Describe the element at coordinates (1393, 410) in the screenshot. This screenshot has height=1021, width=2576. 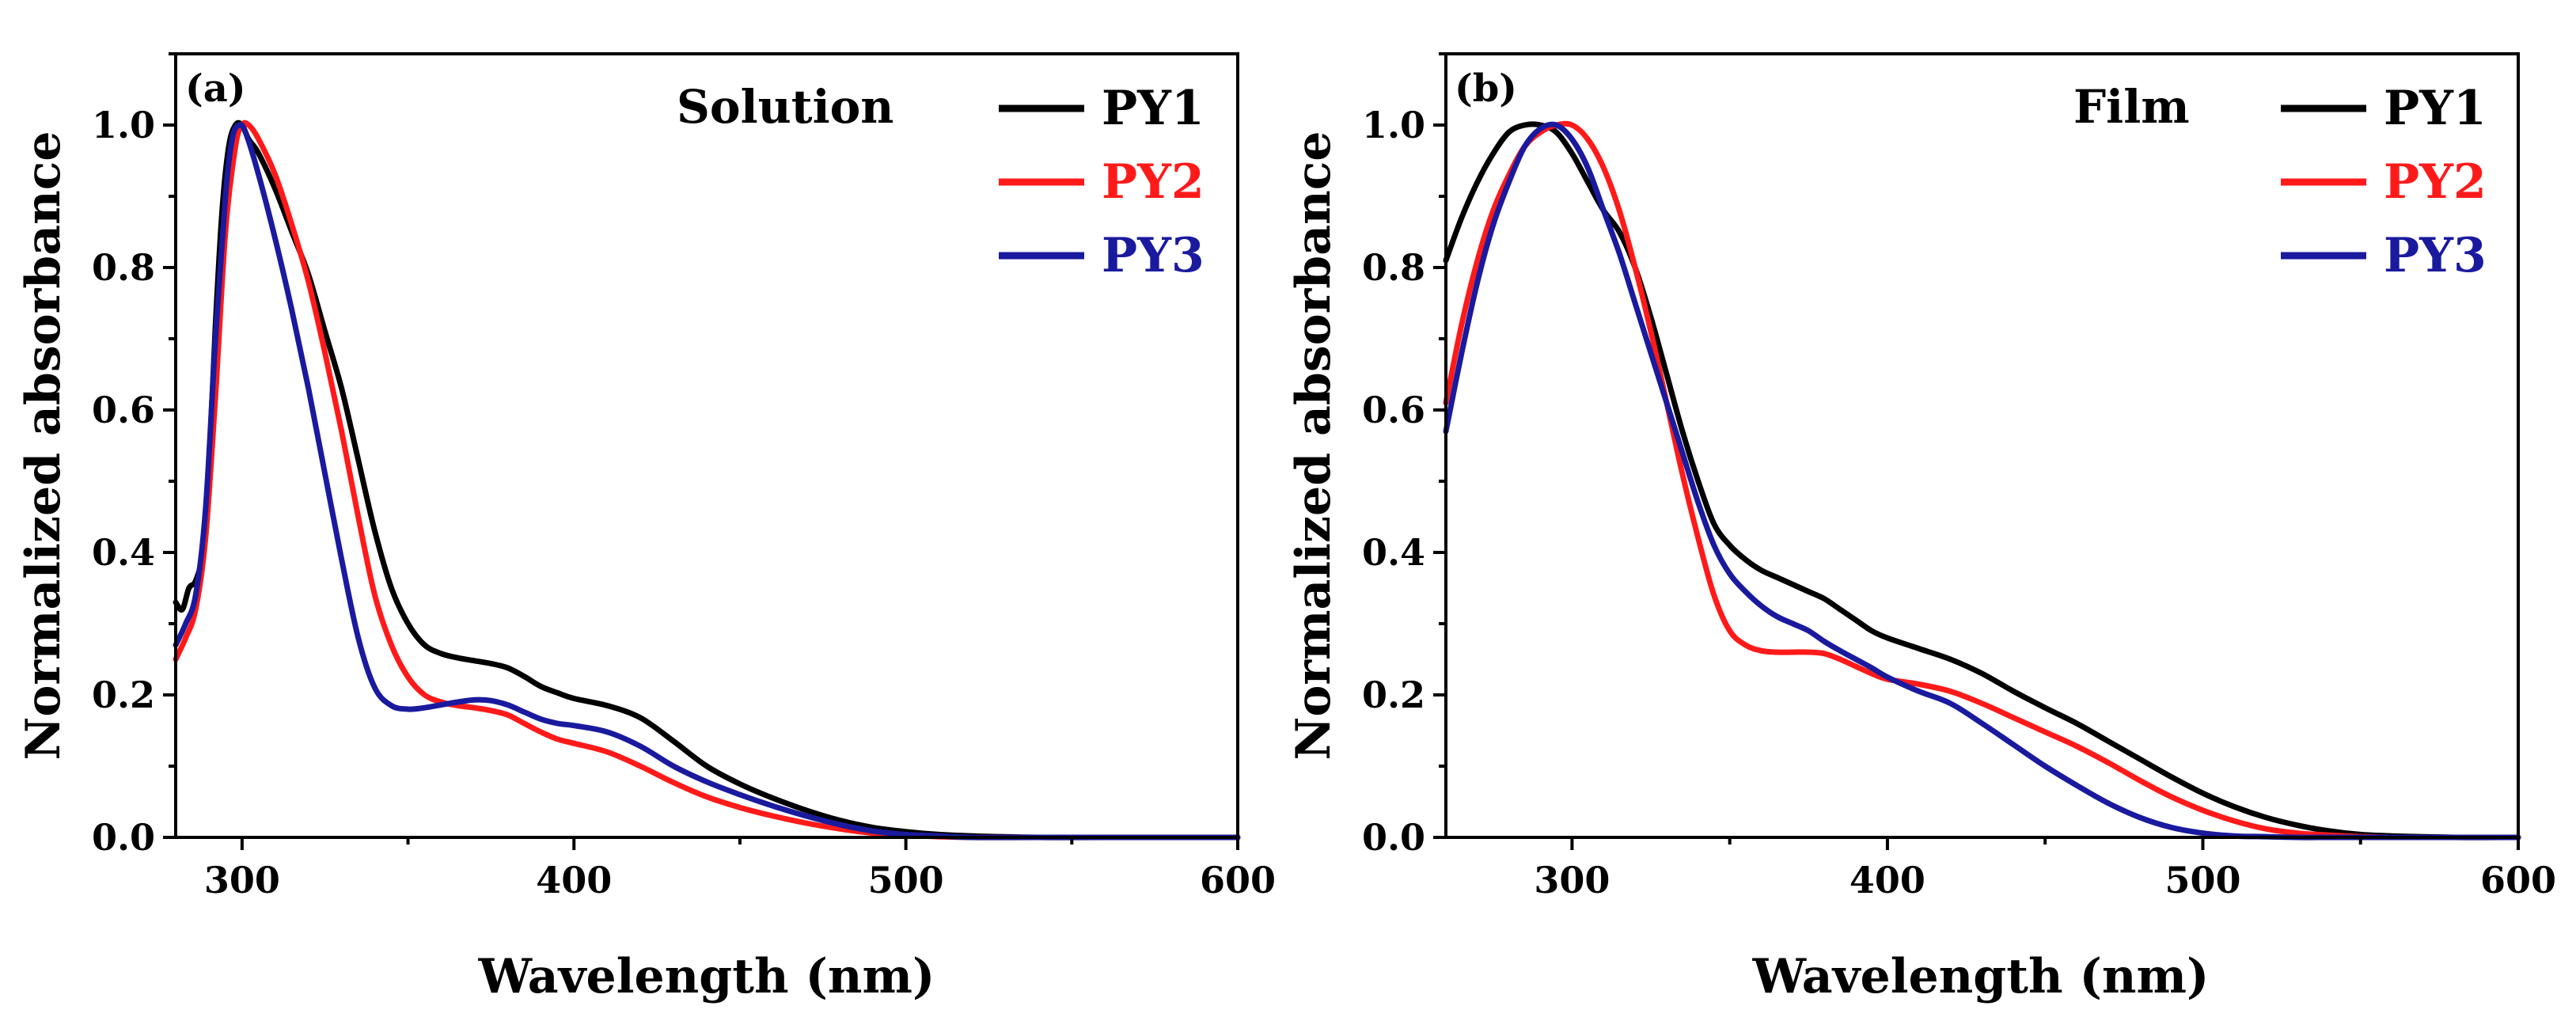
I see `panel-b-y-tick-label: 0.6` at that location.